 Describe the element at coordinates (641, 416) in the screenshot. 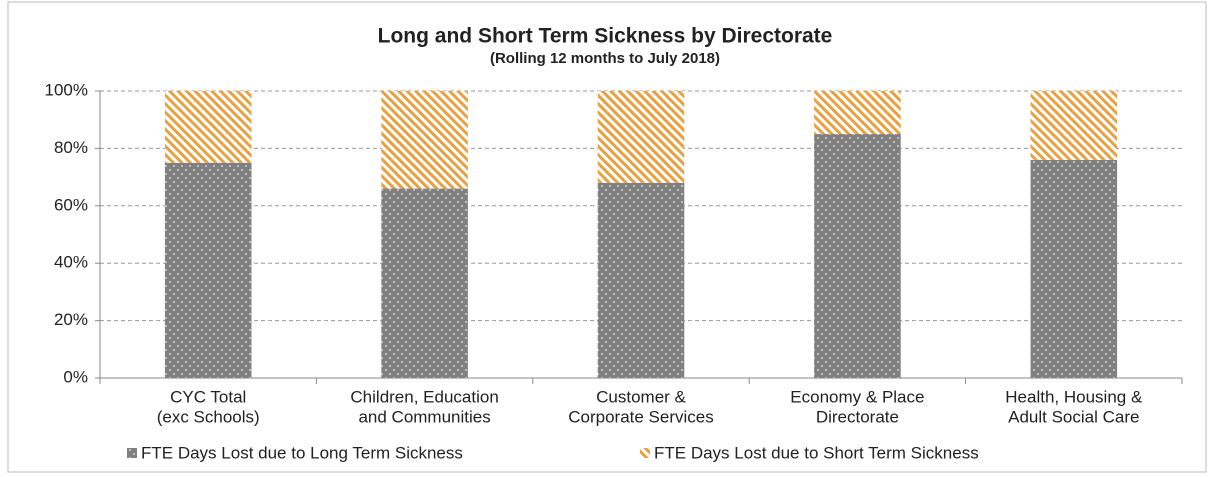

I see `x-tick-label: Corporate Services` at that location.